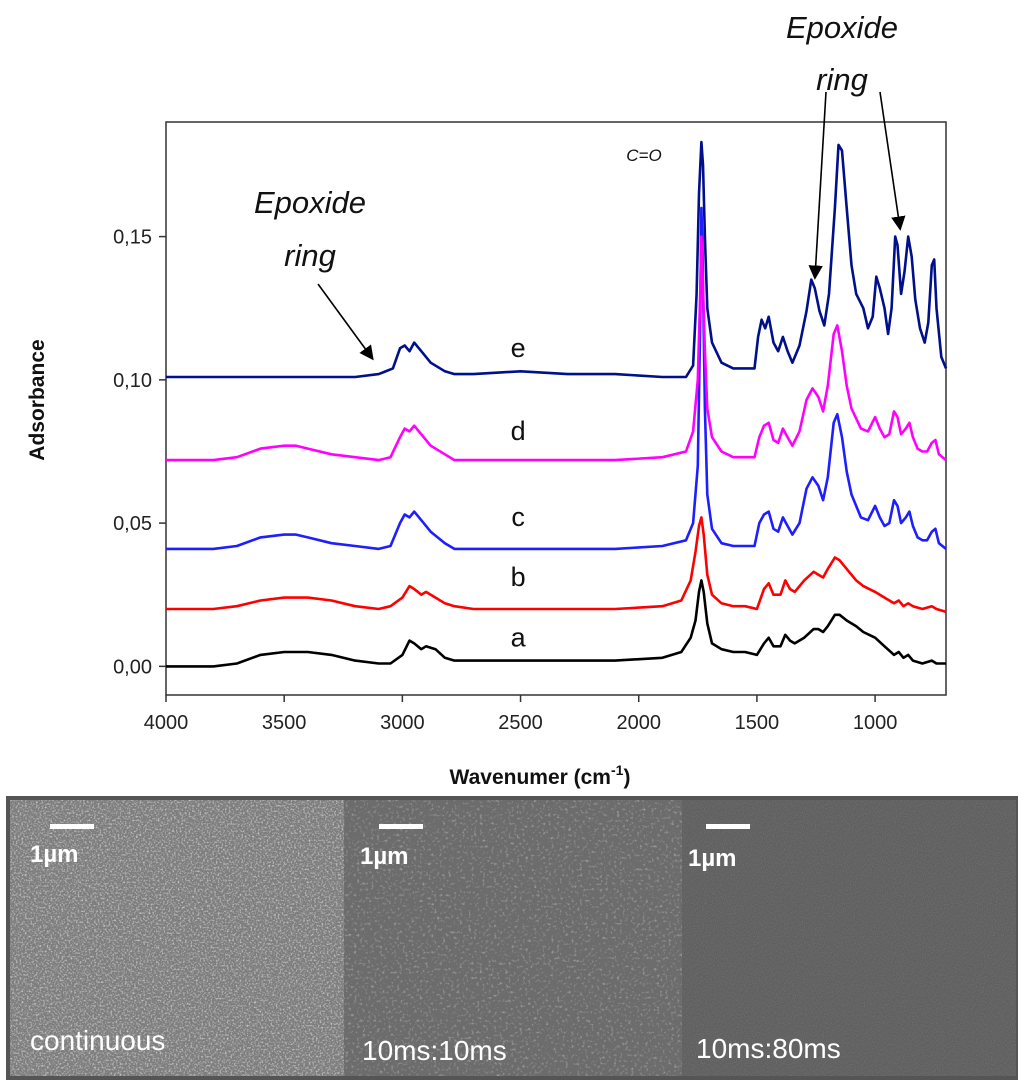 Image resolution: width=1024 pixels, height=1091 pixels. What do you see at coordinates (37, 399) in the screenshot?
I see `y-axis-title: Adsorbance` at bounding box center [37, 399].